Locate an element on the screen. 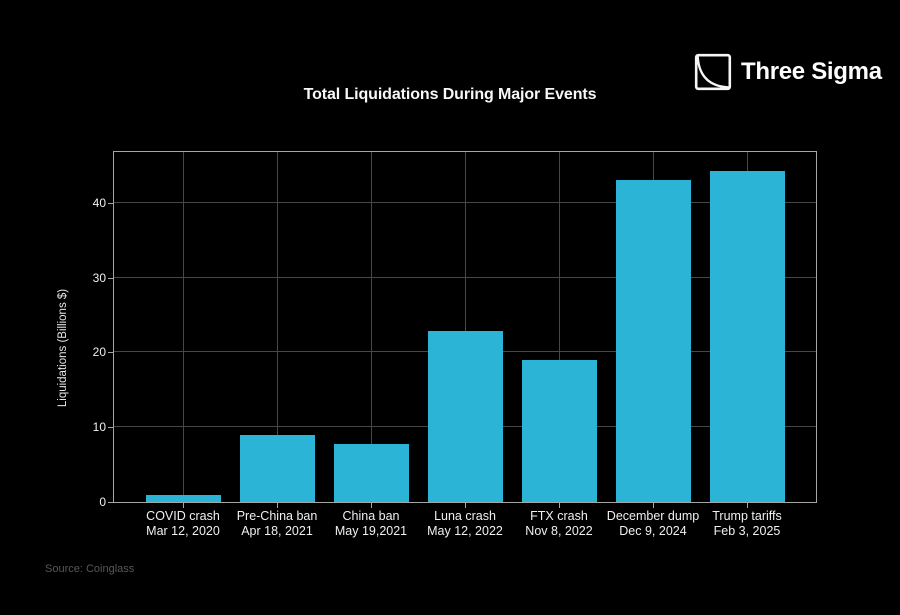 Image resolution: width=900 pixels, height=615 pixels. x-tick-mark-ftx-crash is located at coordinates (559, 505).